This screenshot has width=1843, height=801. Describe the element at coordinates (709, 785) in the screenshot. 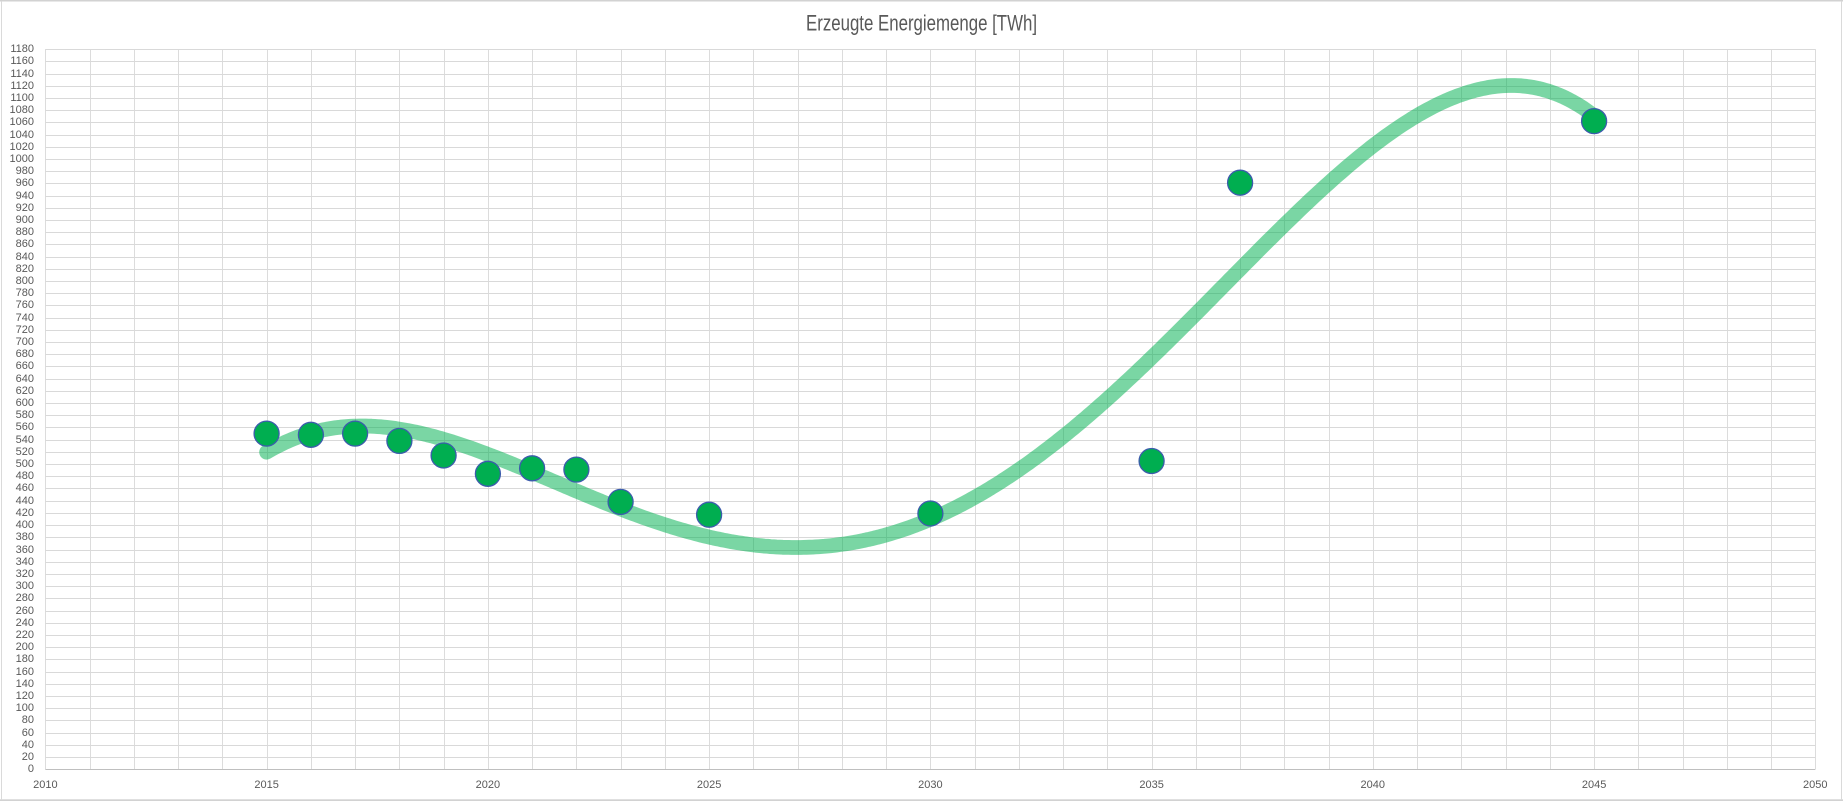

I see `svg-text: 2025` at that location.